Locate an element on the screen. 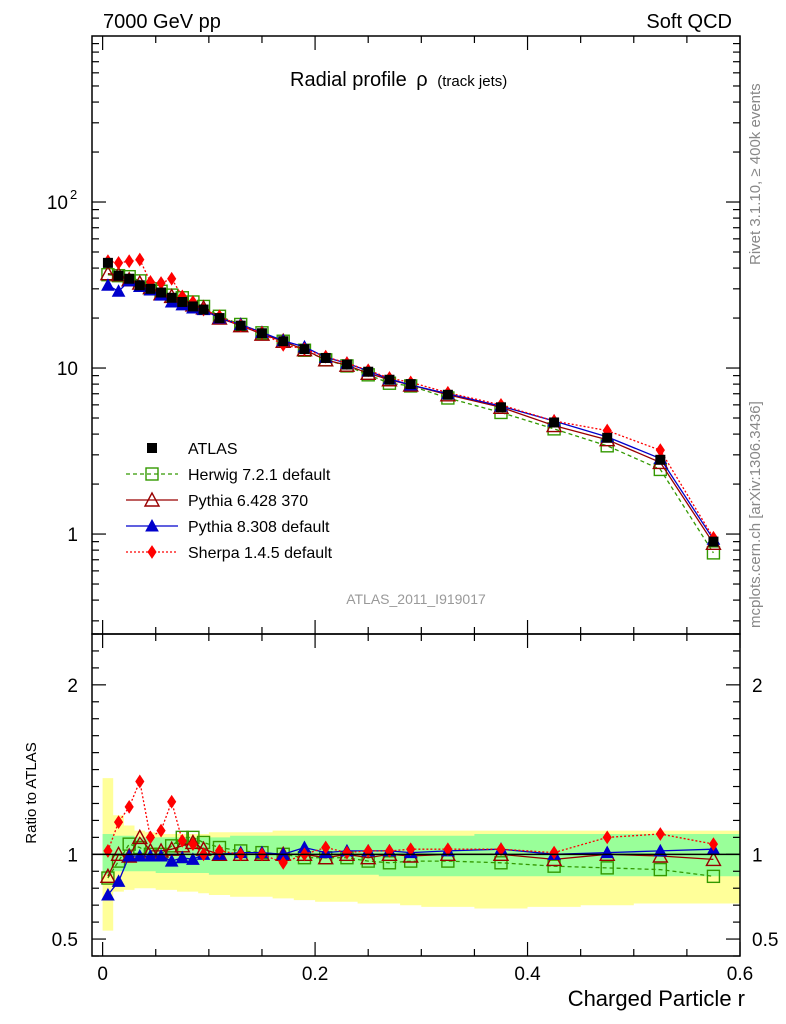 This screenshot has width=786, height=1024. title-text: Radial profile is located at coordinates (348, 80).